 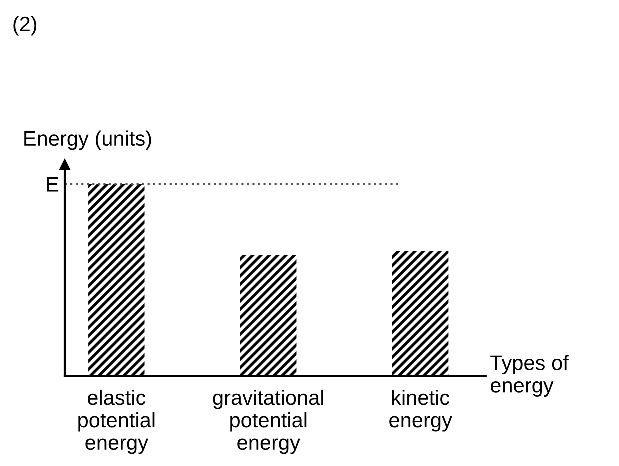 I want to click on x-tick-label: elastic potential energy, so click(x=116, y=422).